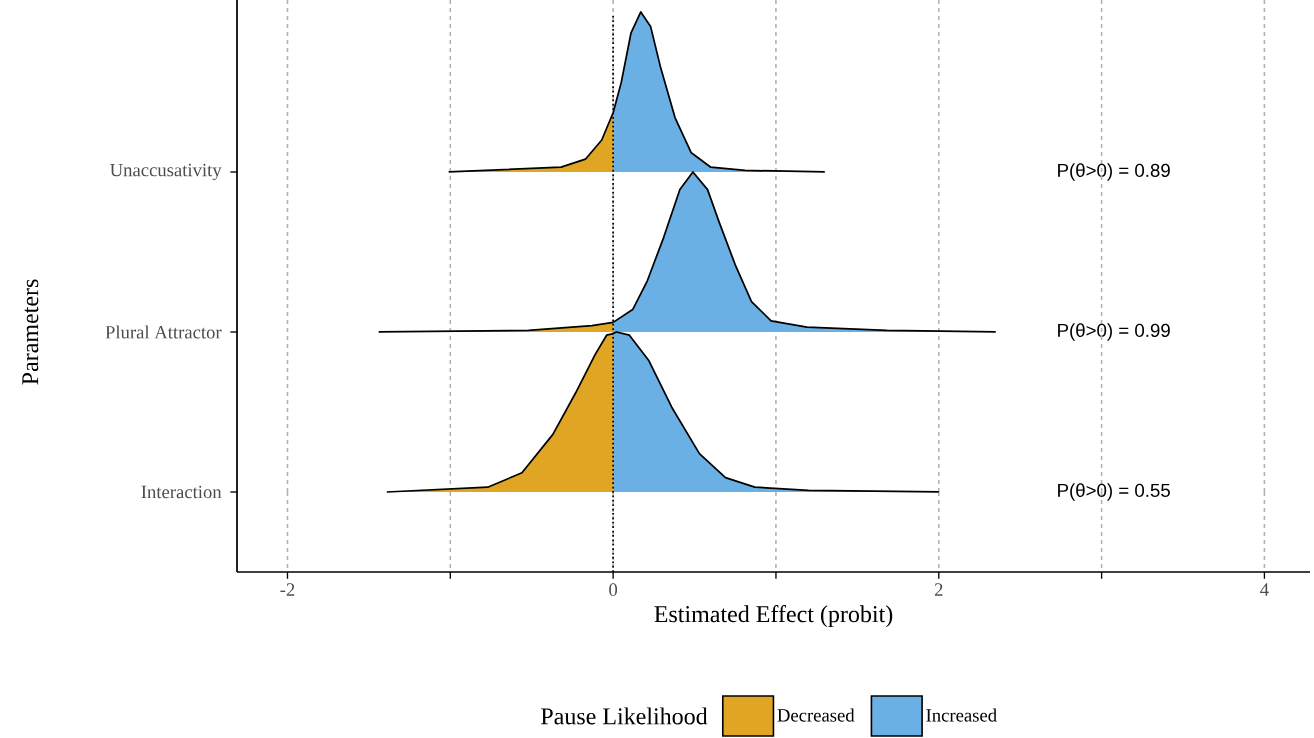 Image resolution: width=1314 pixels, height=738 pixels. I want to click on annotation: P(θ>0) = 0.55, so click(1114, 492).